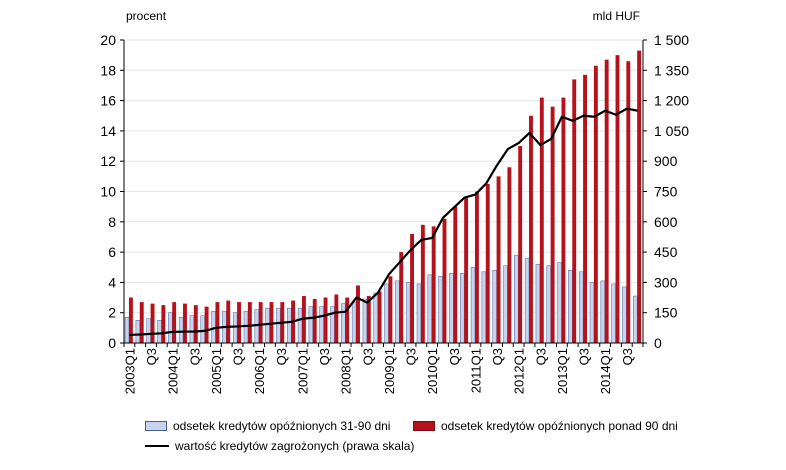 The width and height of the screenshot is (786, 470). What do you see at coordinates (108, 101) in the screenshot?
I see `y-tick-label-left: 16` at bounding box center [108, 101].